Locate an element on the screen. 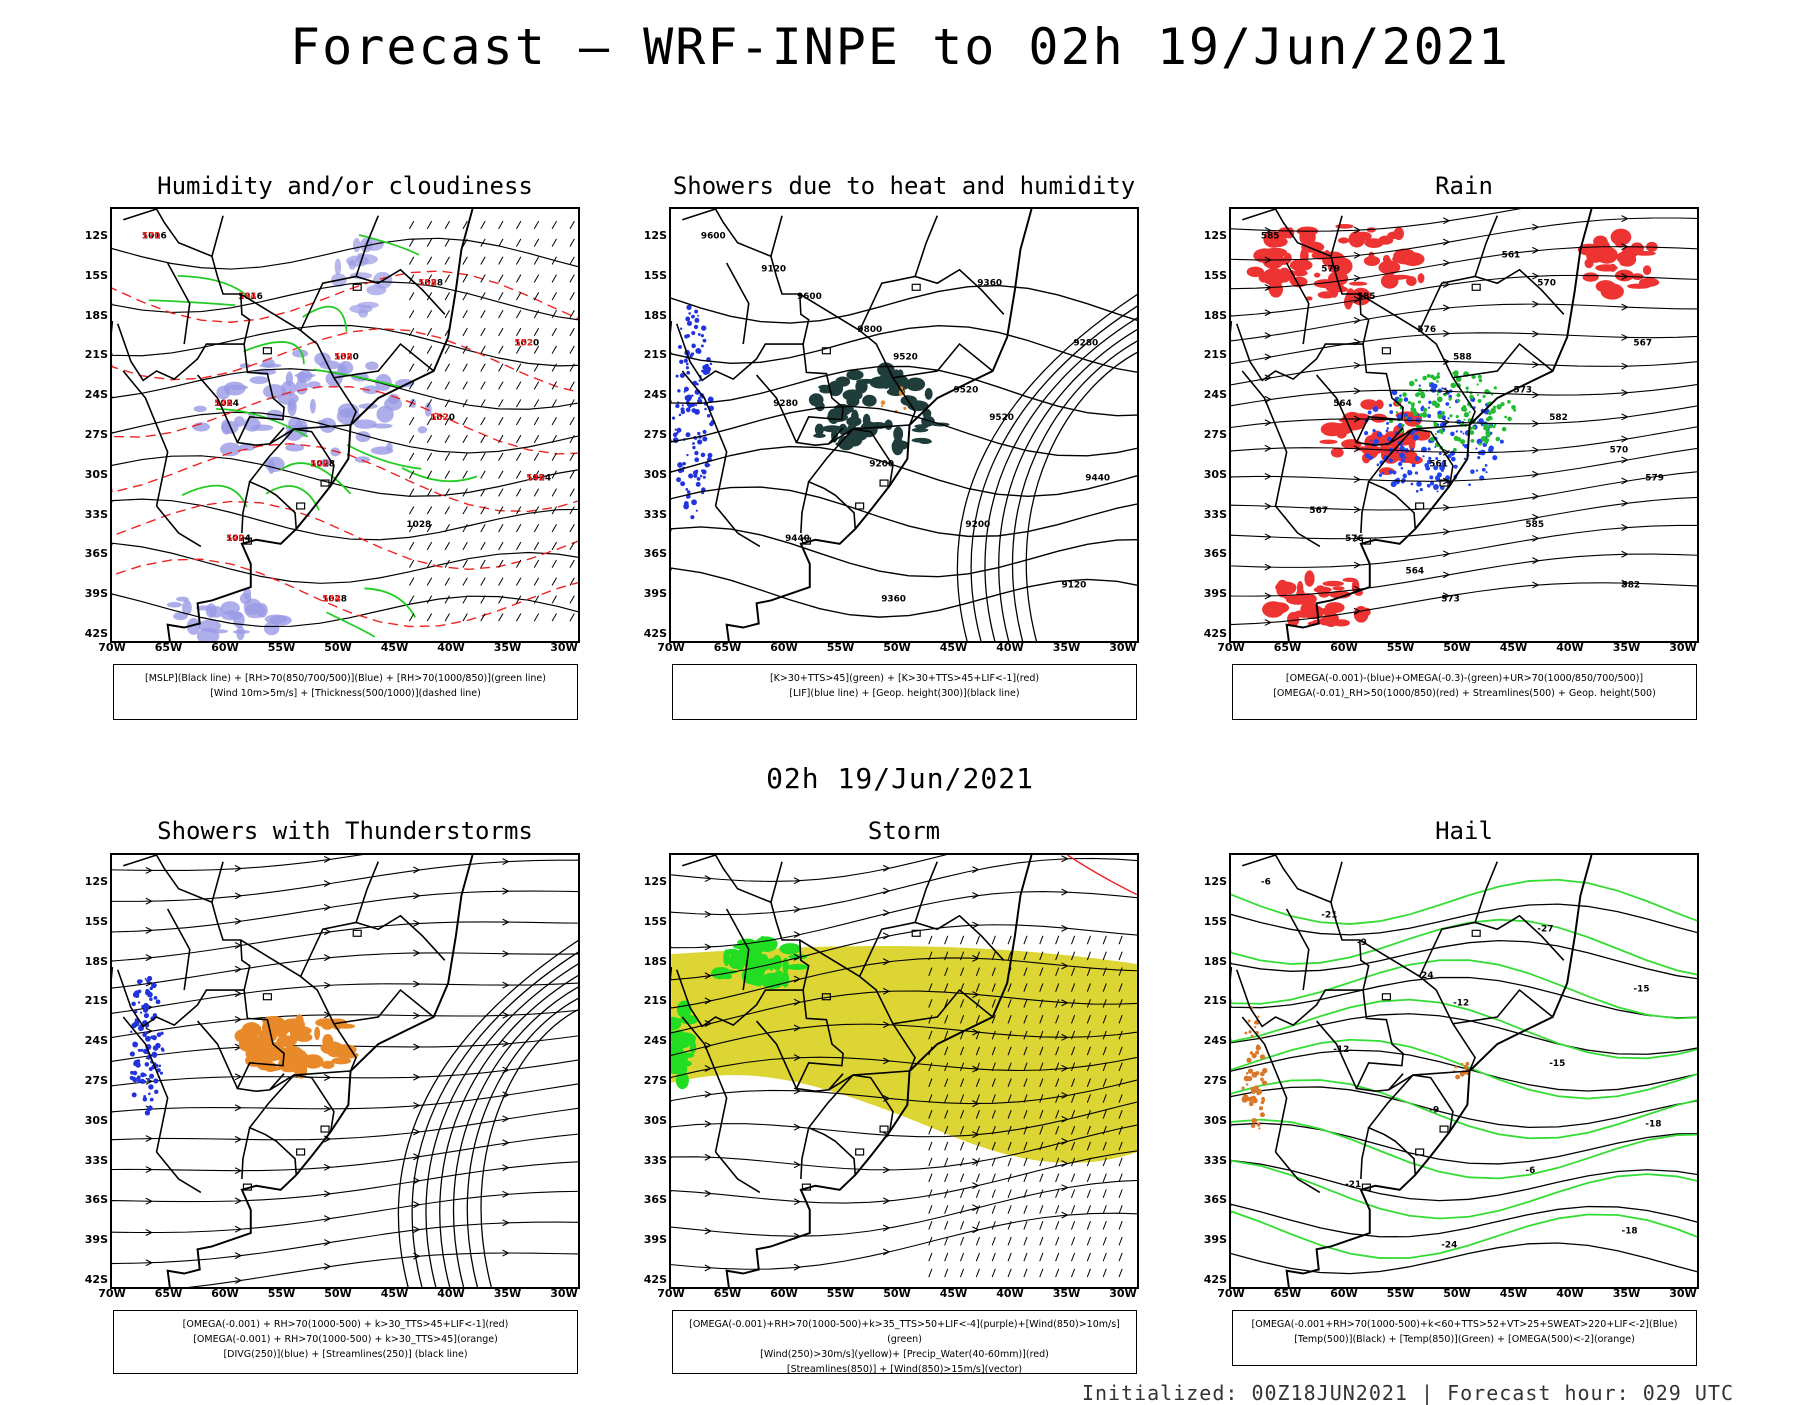 This screenshot has width=1800, height=1405. geop-height-label: 9200 is located at coordinates (977, 525).